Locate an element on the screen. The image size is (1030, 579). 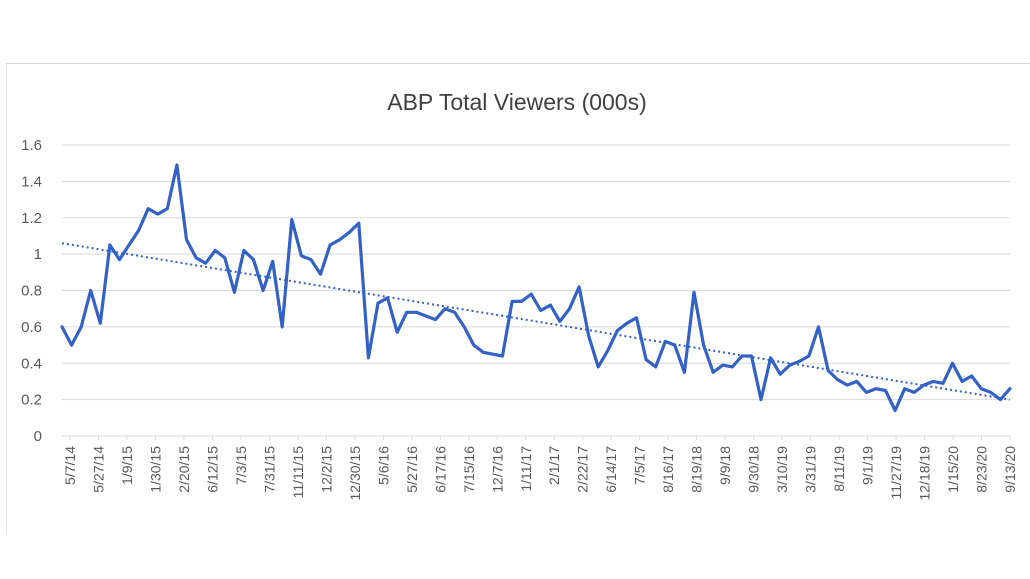
x-tick-label: 11/11/15 is located at coordinates (298, 472).